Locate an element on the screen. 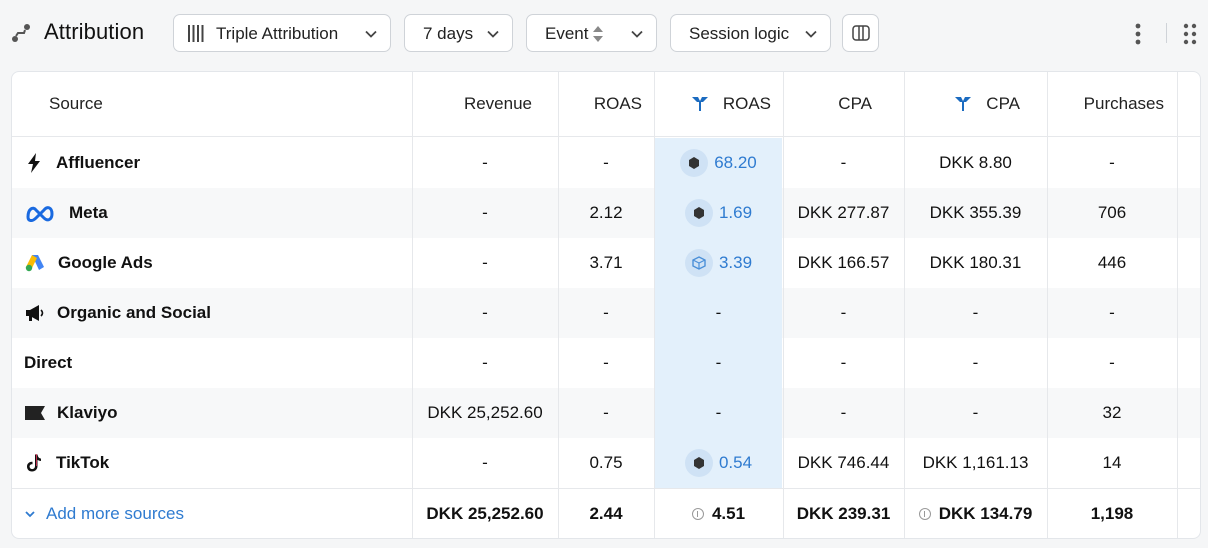  table-row: Klaviyo DKK 25,252.60 - - - - 32 is located at coordinates (606, 413).